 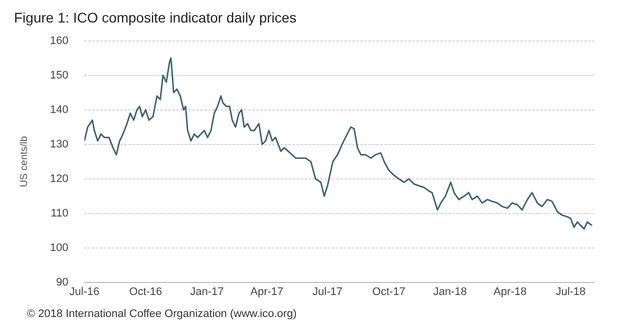 What do you see at coordinates (59, 110) in the screenshot?
I see `y-tick-label: 140` at bounding box center [59, 110].